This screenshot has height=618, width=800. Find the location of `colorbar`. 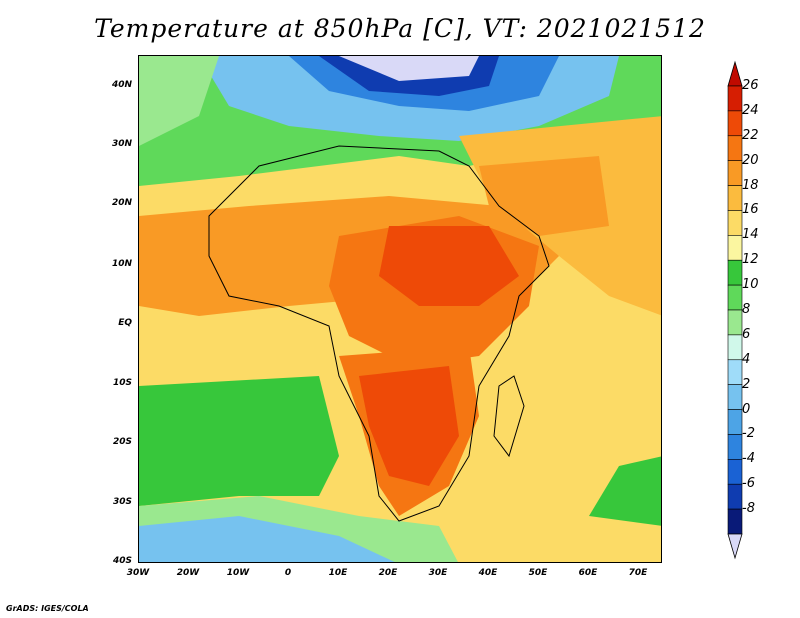

colorbar is located at coordinates (735, 310).